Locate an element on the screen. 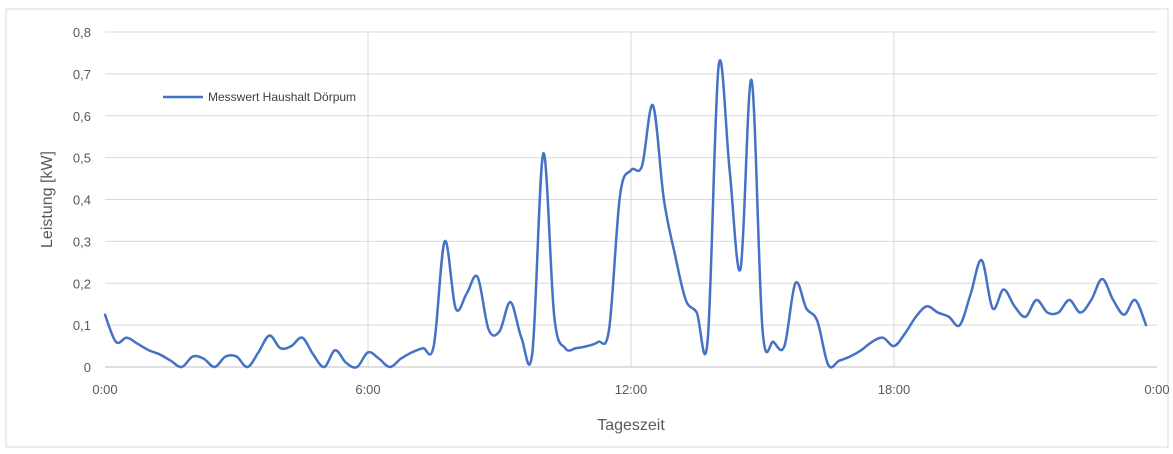 The width and height of the screenshot is (1173, 454). y-tick-label: 0,4 is located at coordinates (82, 200).